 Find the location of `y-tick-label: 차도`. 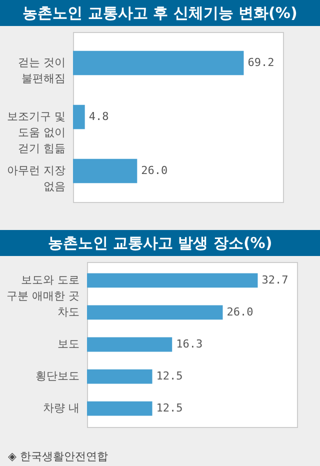

y-tick-label: 차도 is located at coordinates (69, 311).